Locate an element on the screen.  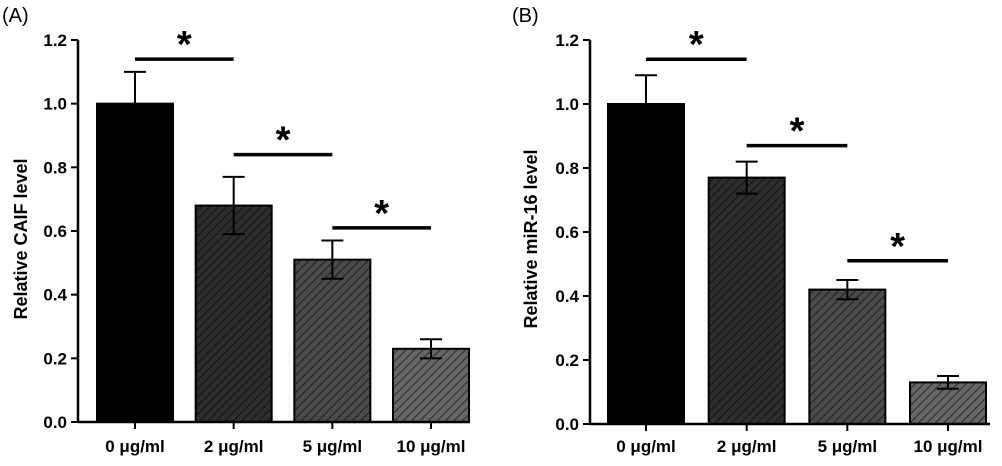
panel-label: (B) is located at coordinates (525, 16).